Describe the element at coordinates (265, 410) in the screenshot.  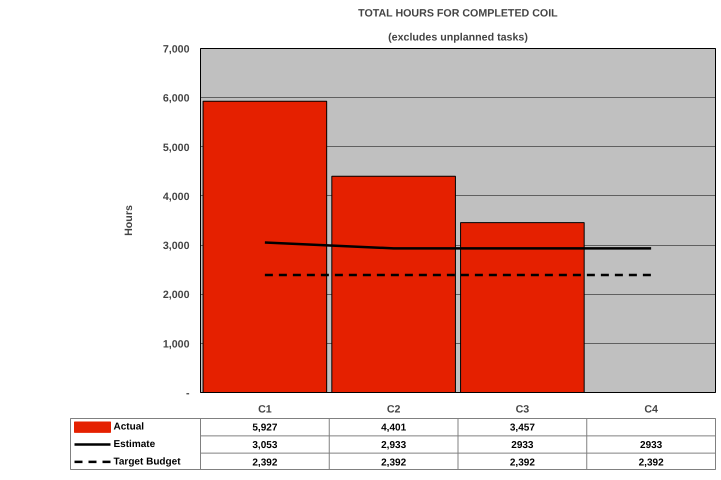
I see `x-tick-label: C1` at that location.